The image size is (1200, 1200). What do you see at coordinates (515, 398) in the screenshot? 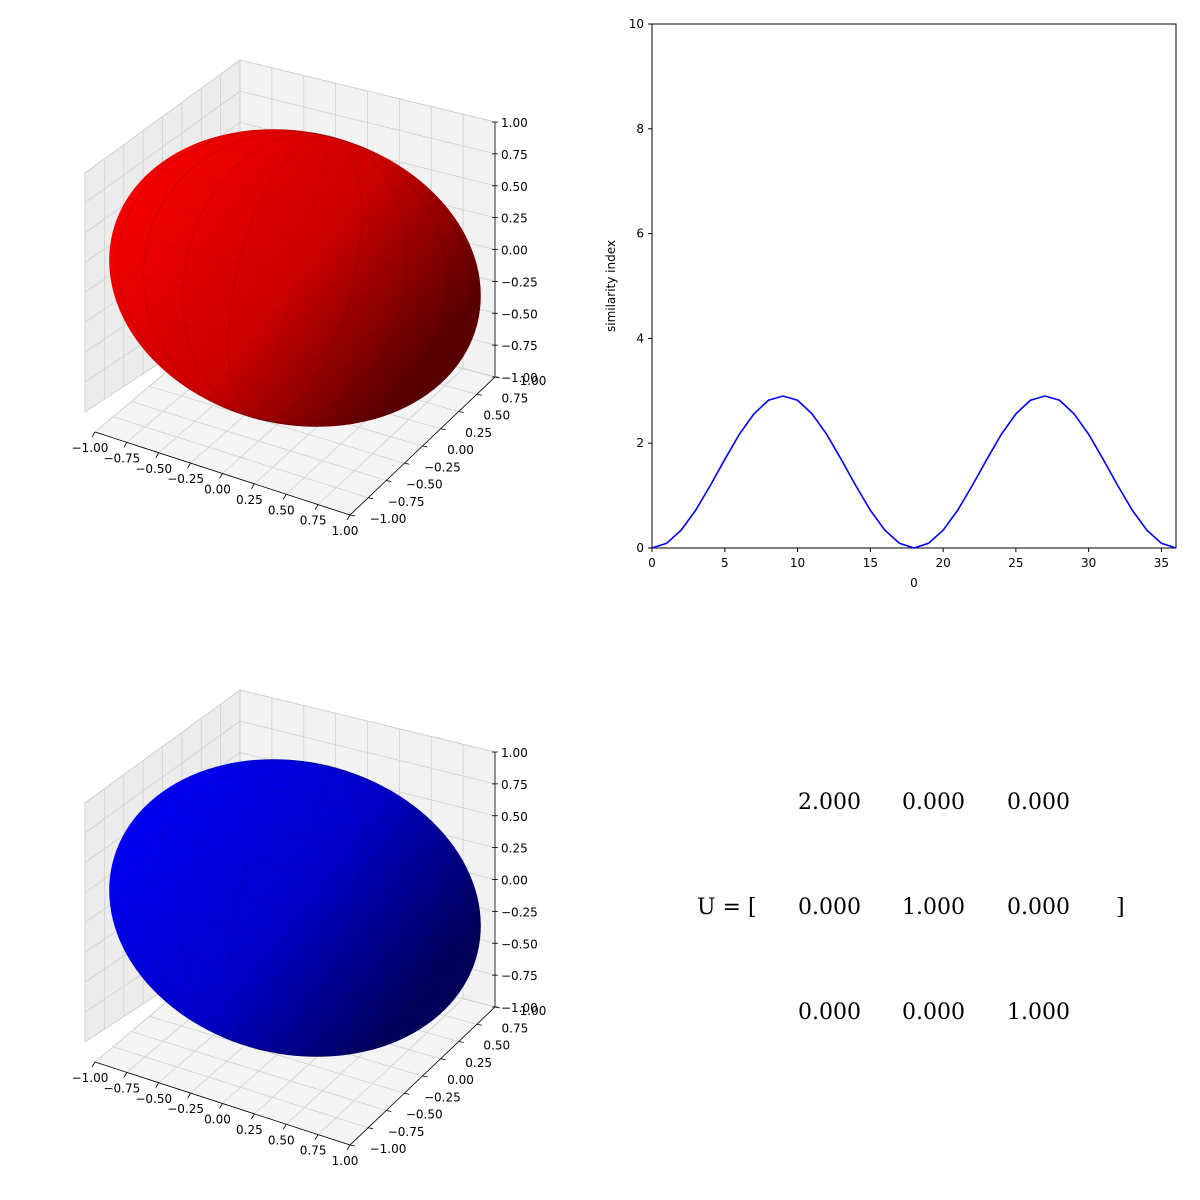
I see `y-tick-label: 0.75` at bounding box center [515, 398].